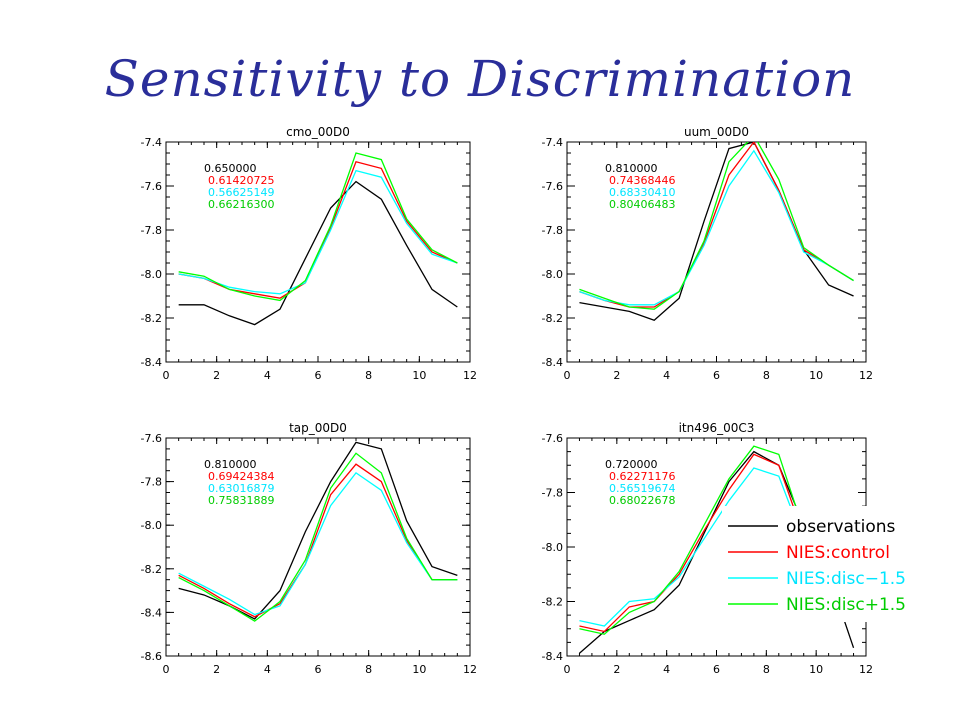 The height and width of the screenshot is (720, 960). What do you see at coordinates (716, 132) in the screenshot?
I see `chart-title: uum_00D0` at bounding box center [716, 132].